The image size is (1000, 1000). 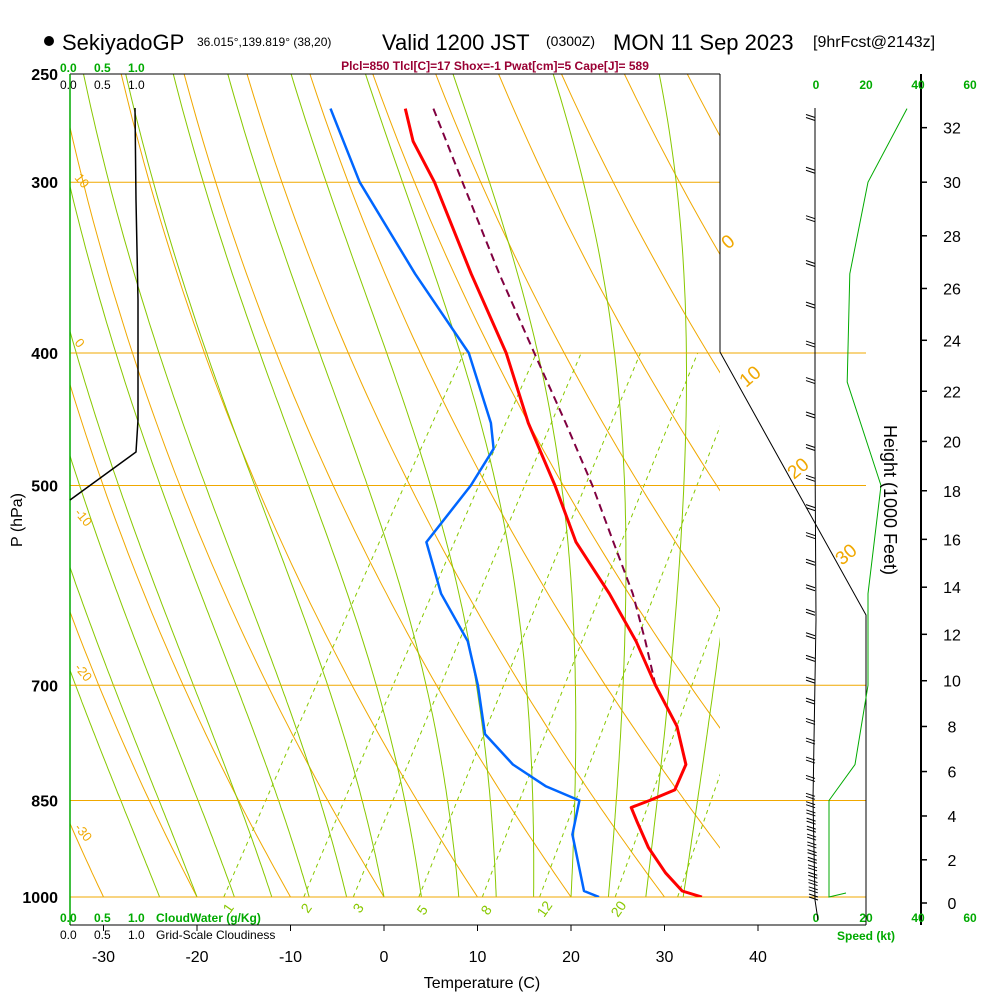 I want to click on speed-label: Speed (kt), so click(x=866, y=936).